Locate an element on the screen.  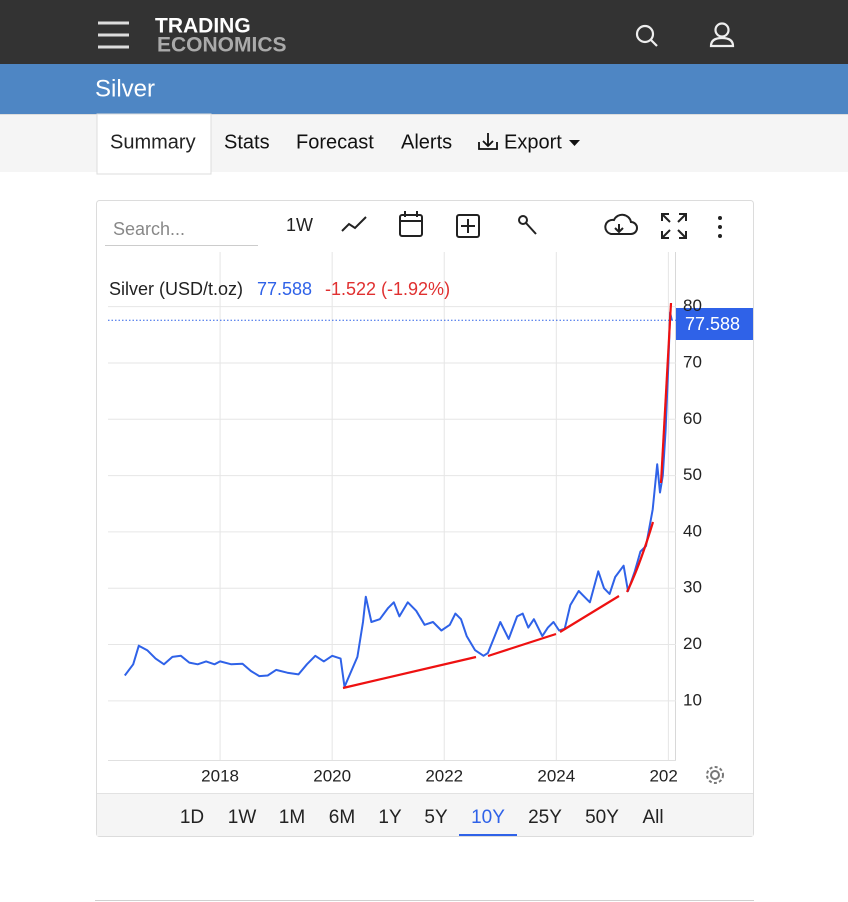
legend-value: 77.588 is located at coordinates (284, 289).